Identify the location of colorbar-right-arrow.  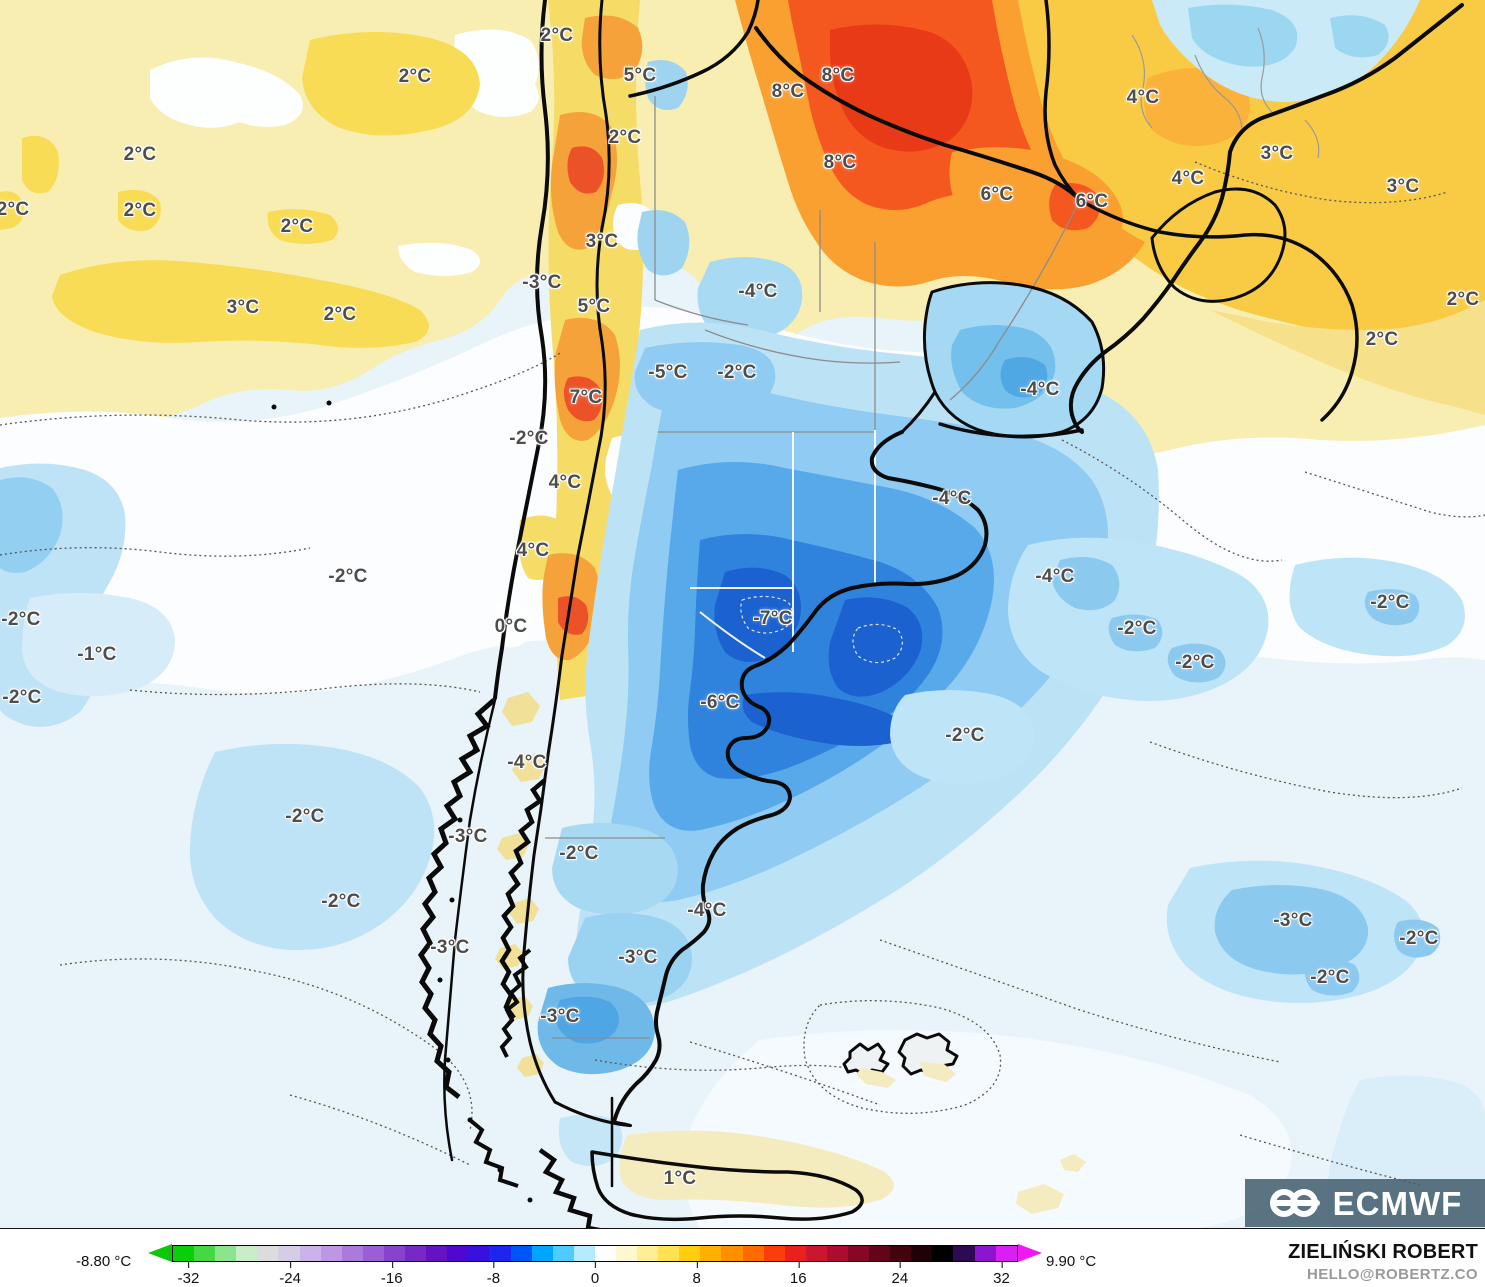
(1030, 1253).